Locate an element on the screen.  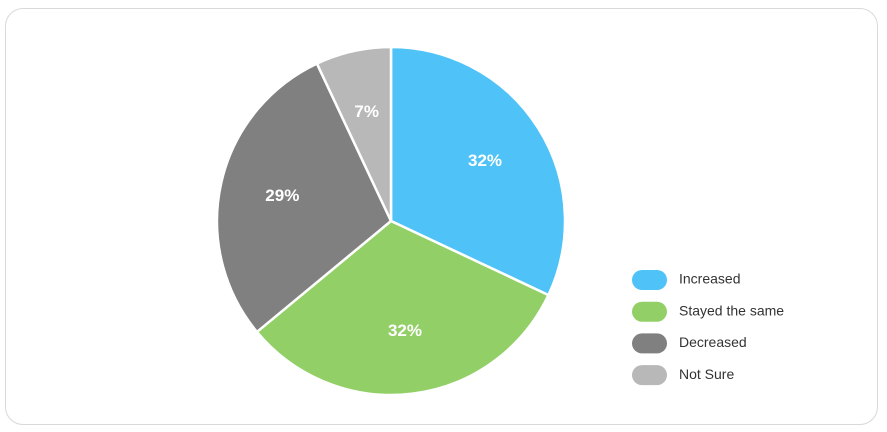
value-label: 29% is located at coordinates (282, 195).